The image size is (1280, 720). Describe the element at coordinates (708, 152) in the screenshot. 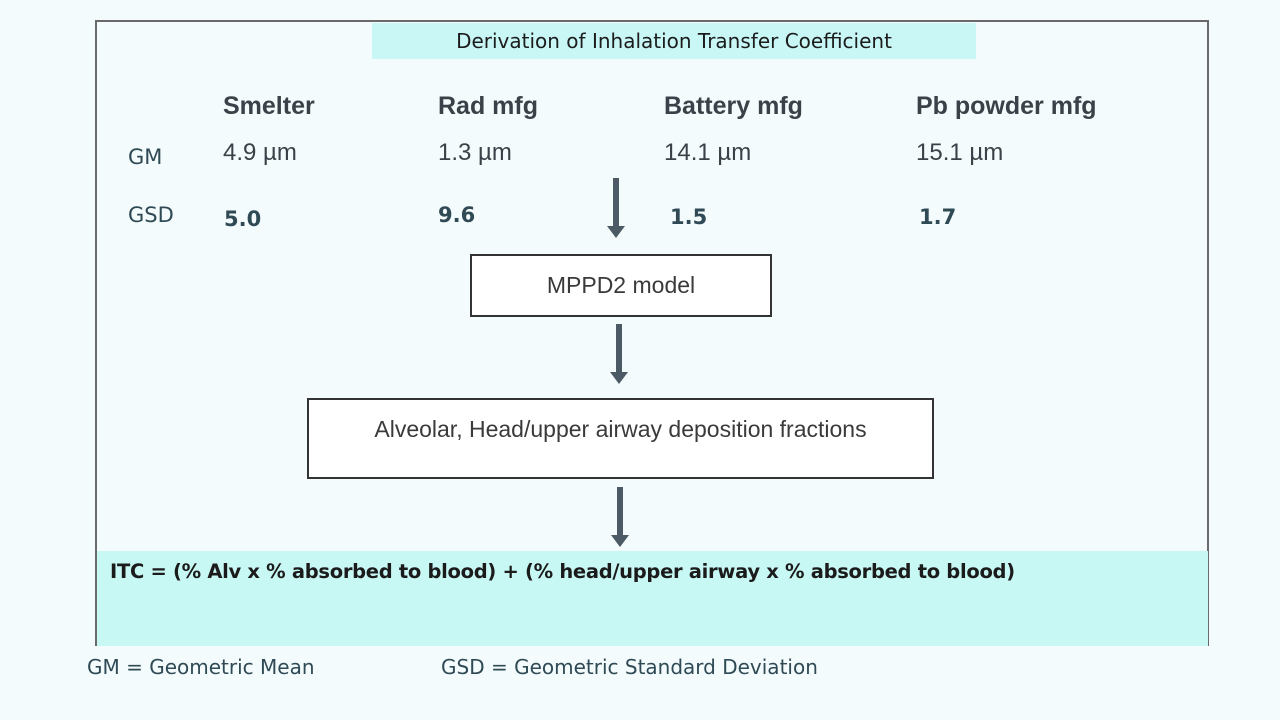

I see `gm-value-battery-mfg: 14.1 µm` at that location.